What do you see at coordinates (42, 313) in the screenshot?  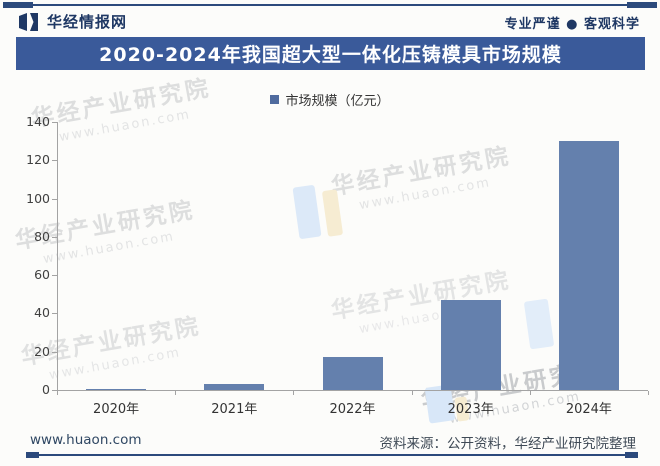 I see `y-tick-label: 40` at bounding box center [42, 313].